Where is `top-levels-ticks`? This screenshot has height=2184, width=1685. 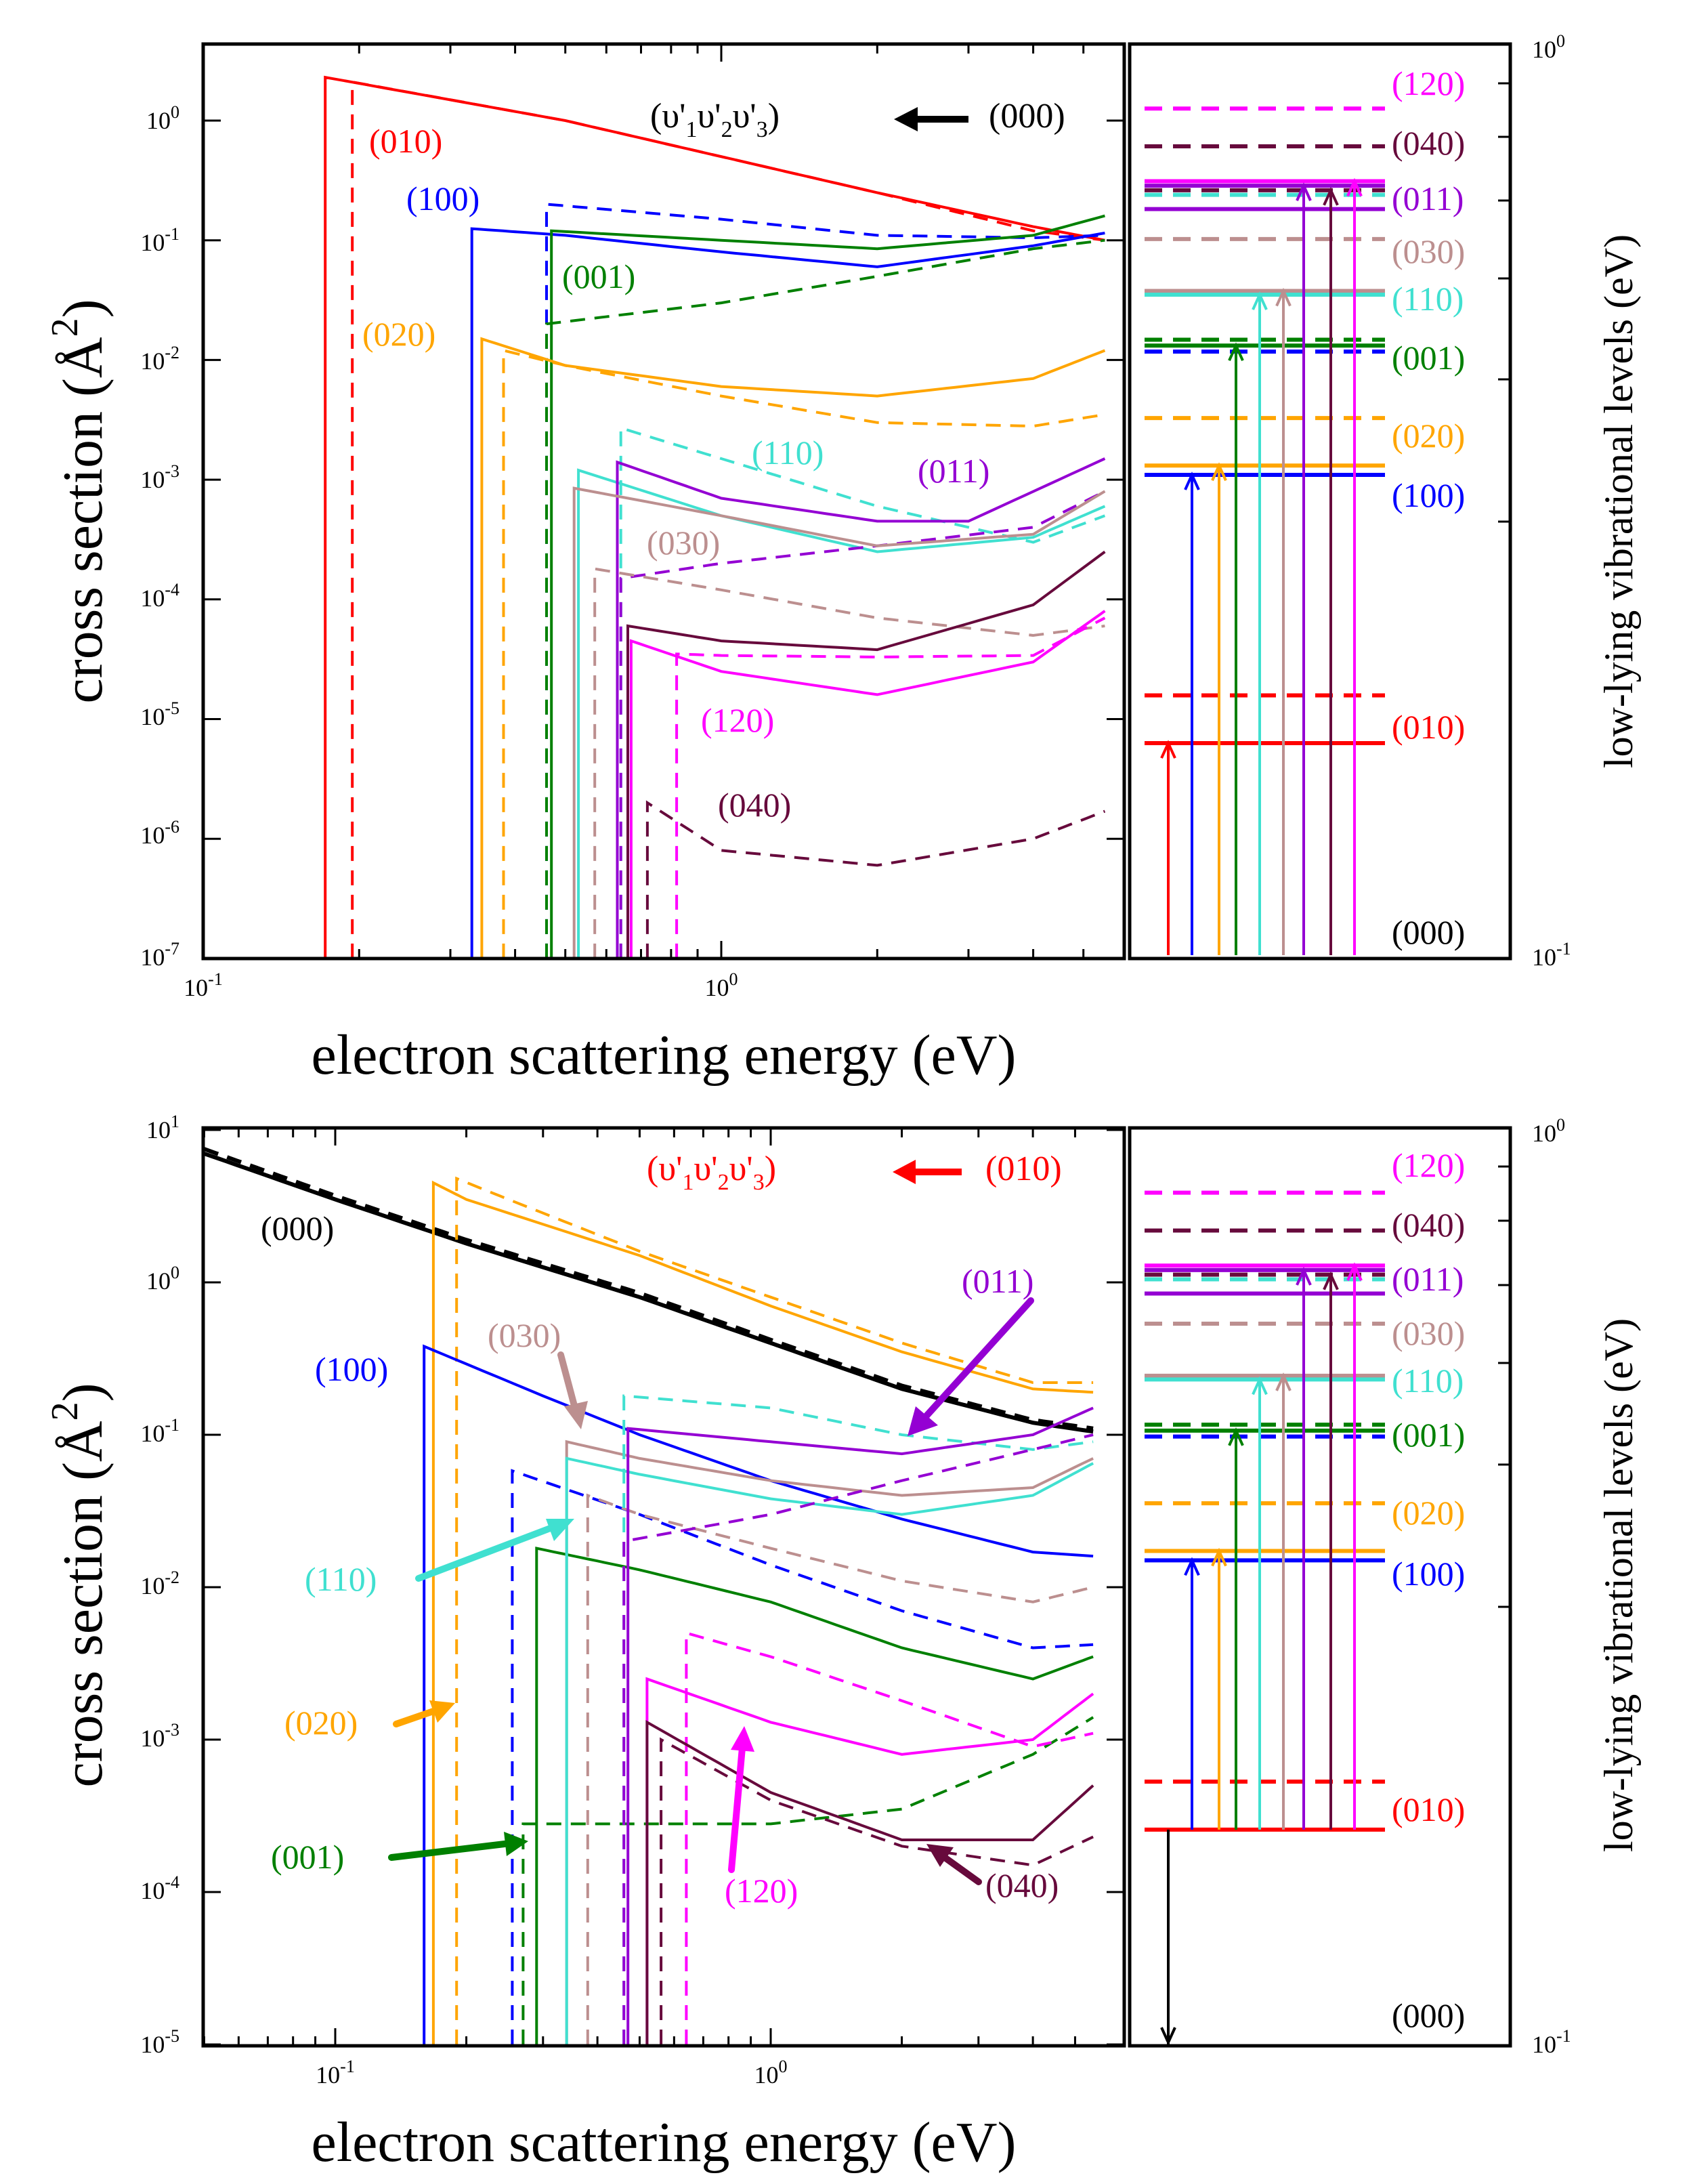
top-levels-ticks is located at coordinates (1500, 283).